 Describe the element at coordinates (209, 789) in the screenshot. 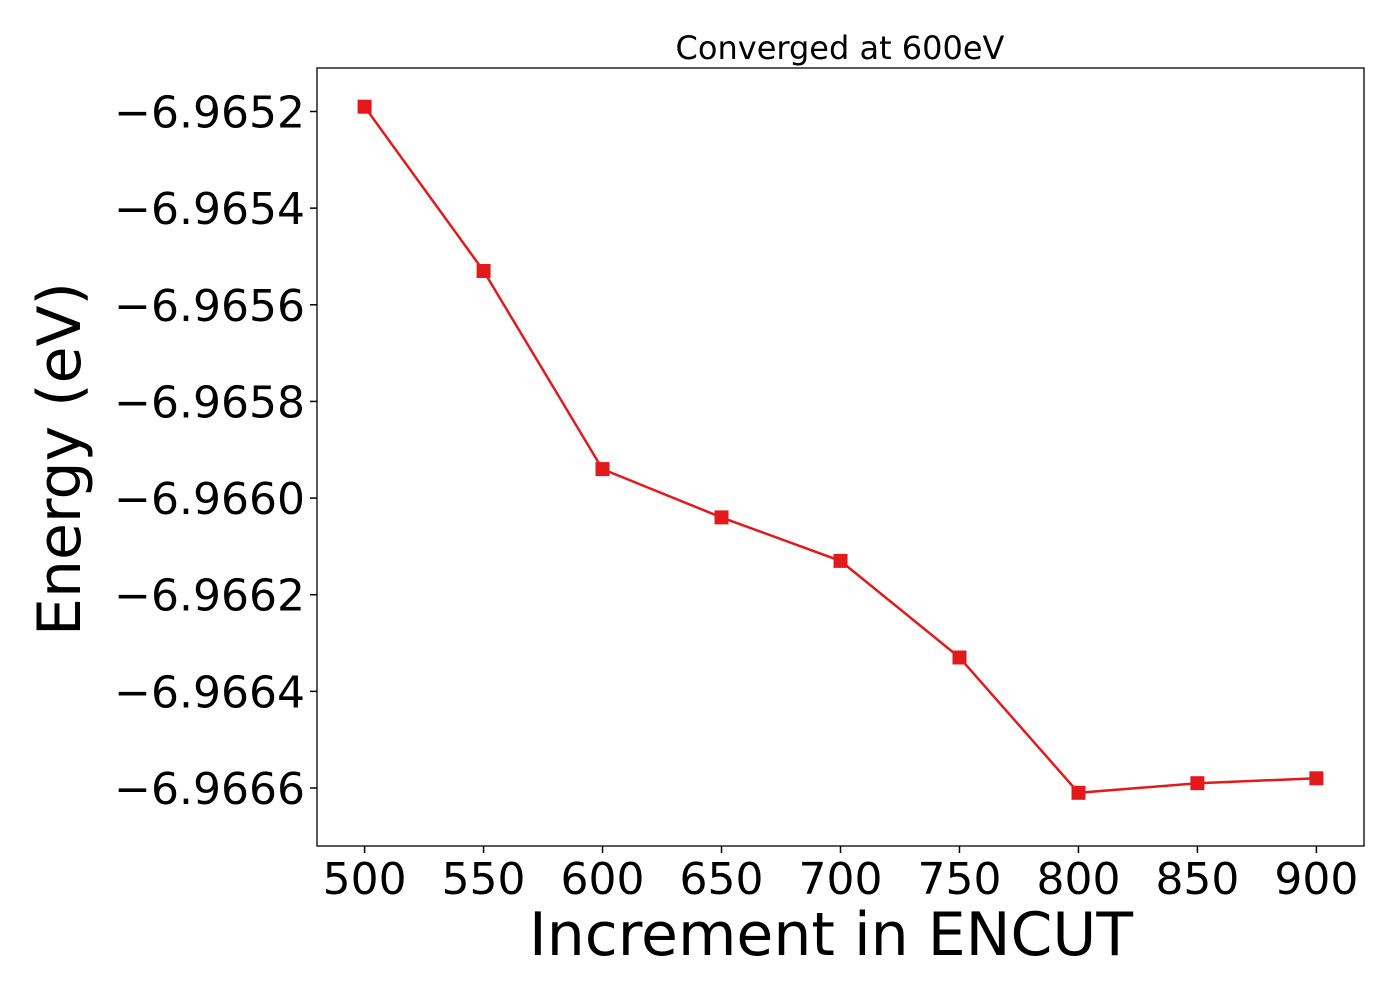

I see `y-tick-label: −6.9666` at that location.